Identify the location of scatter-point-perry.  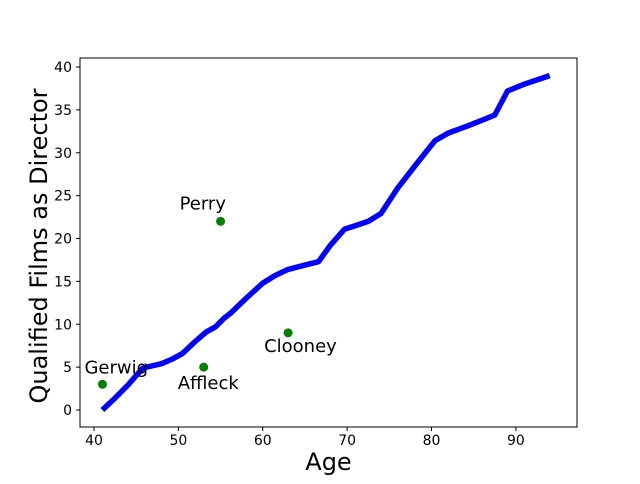
(221, 221).